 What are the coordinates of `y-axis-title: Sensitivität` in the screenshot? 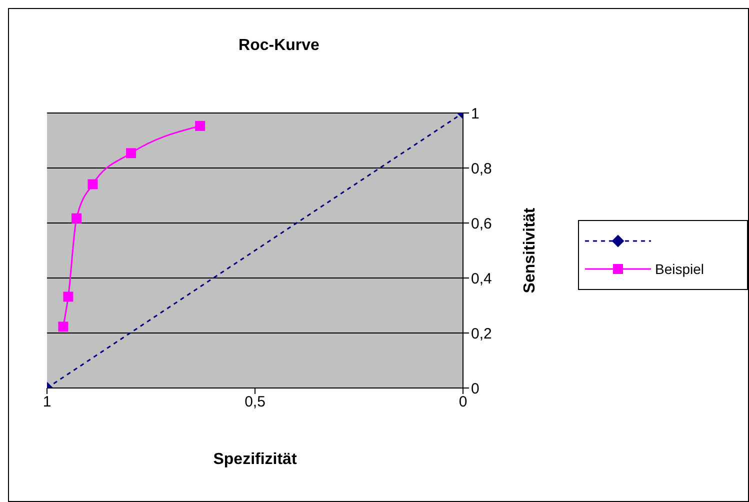 It's located at (530, 250).